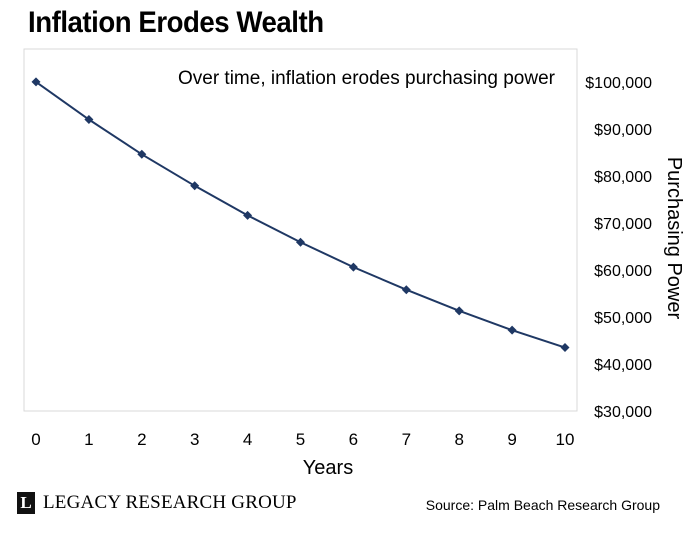 The height and width of the screenshot is (536, 700). I want to click on x-tick-label: 10, so click(565, 439).